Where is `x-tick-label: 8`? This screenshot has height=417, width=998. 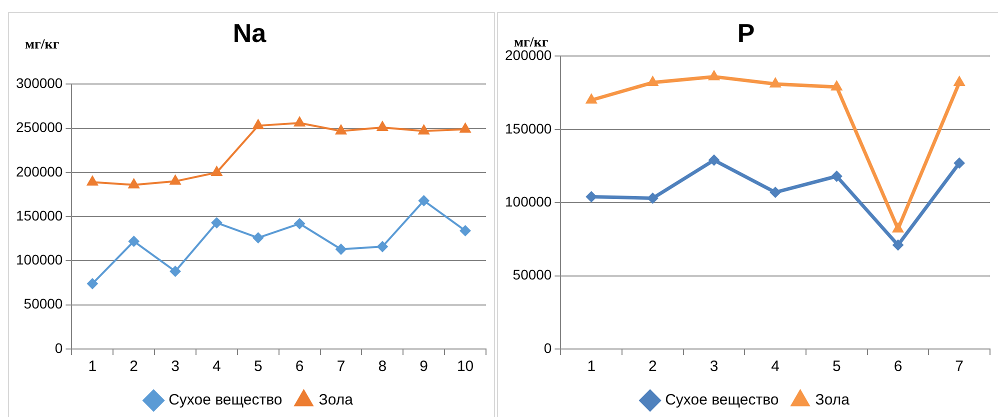
x-tick-label: 8 is located at coordinates (382, 367).